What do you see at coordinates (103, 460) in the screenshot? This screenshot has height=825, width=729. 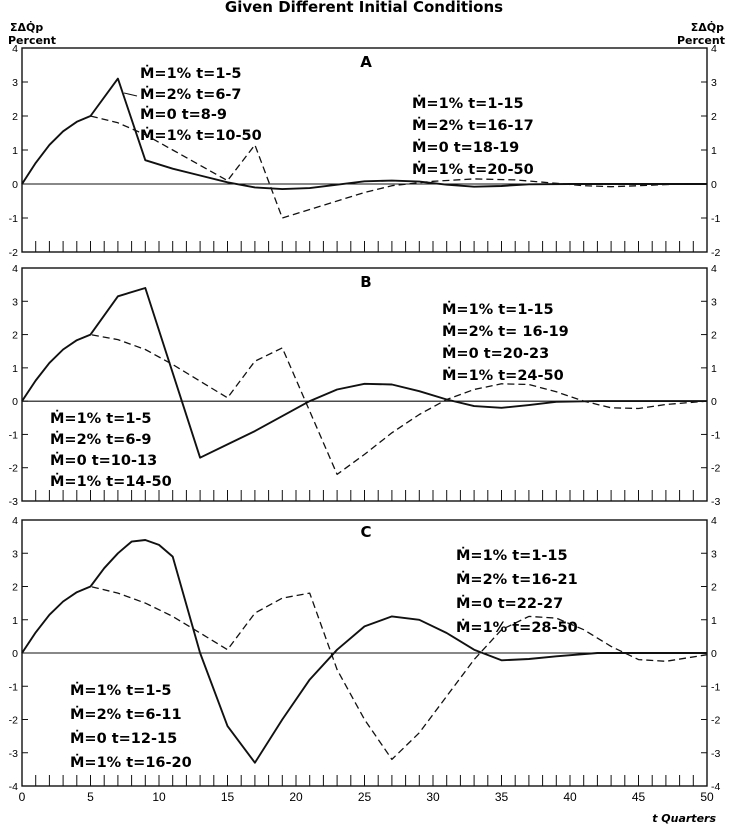 I see `annotation-line: Ṁ=0 t=10-13` at bounding box center [103, 460].